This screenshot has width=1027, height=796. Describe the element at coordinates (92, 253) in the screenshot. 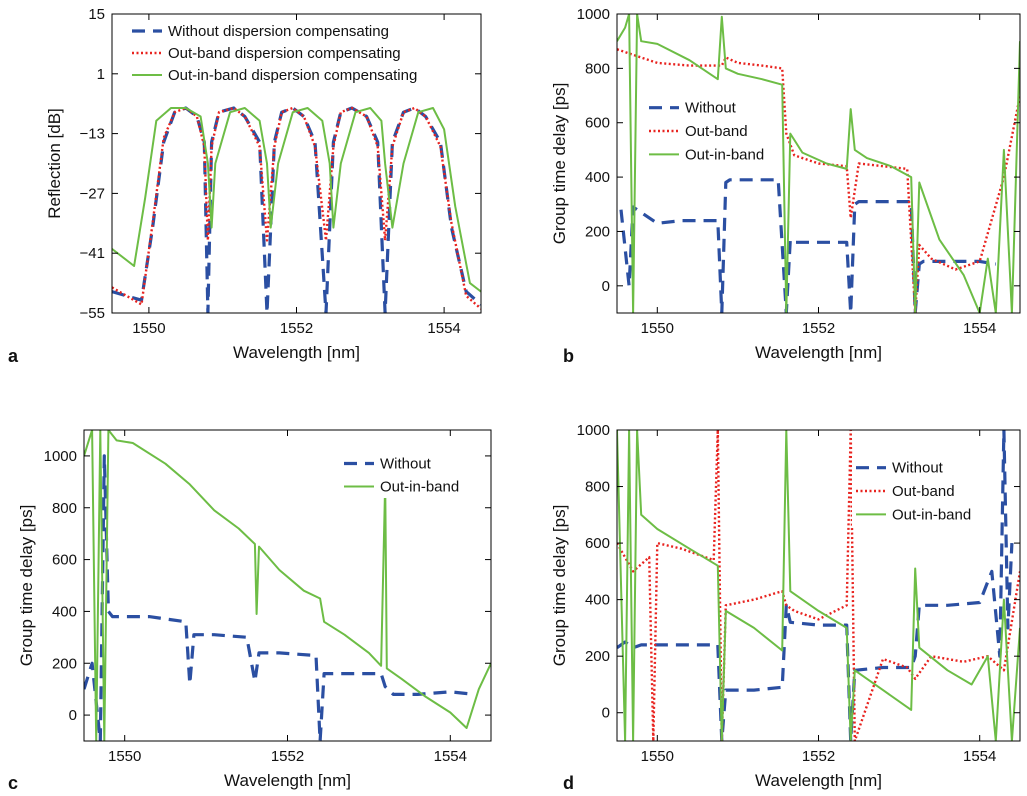

I see `y-tick-label: −41` at that location.